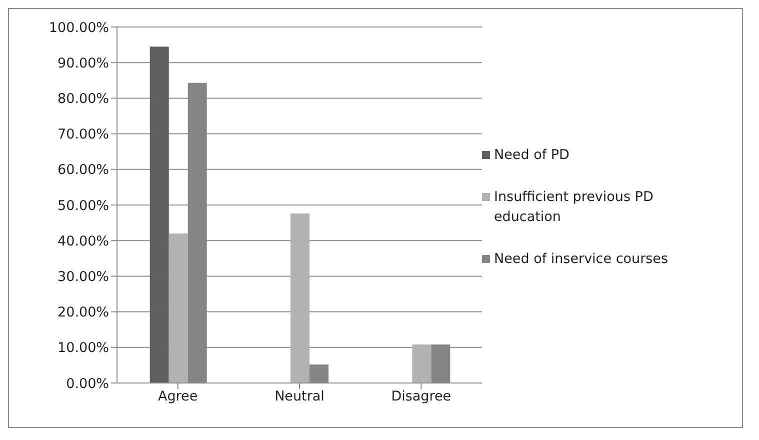 Image resolution: width=759 pixels, height=440 pixels. I want to click on y-tick-label: 80.00%, so click(84, 98).